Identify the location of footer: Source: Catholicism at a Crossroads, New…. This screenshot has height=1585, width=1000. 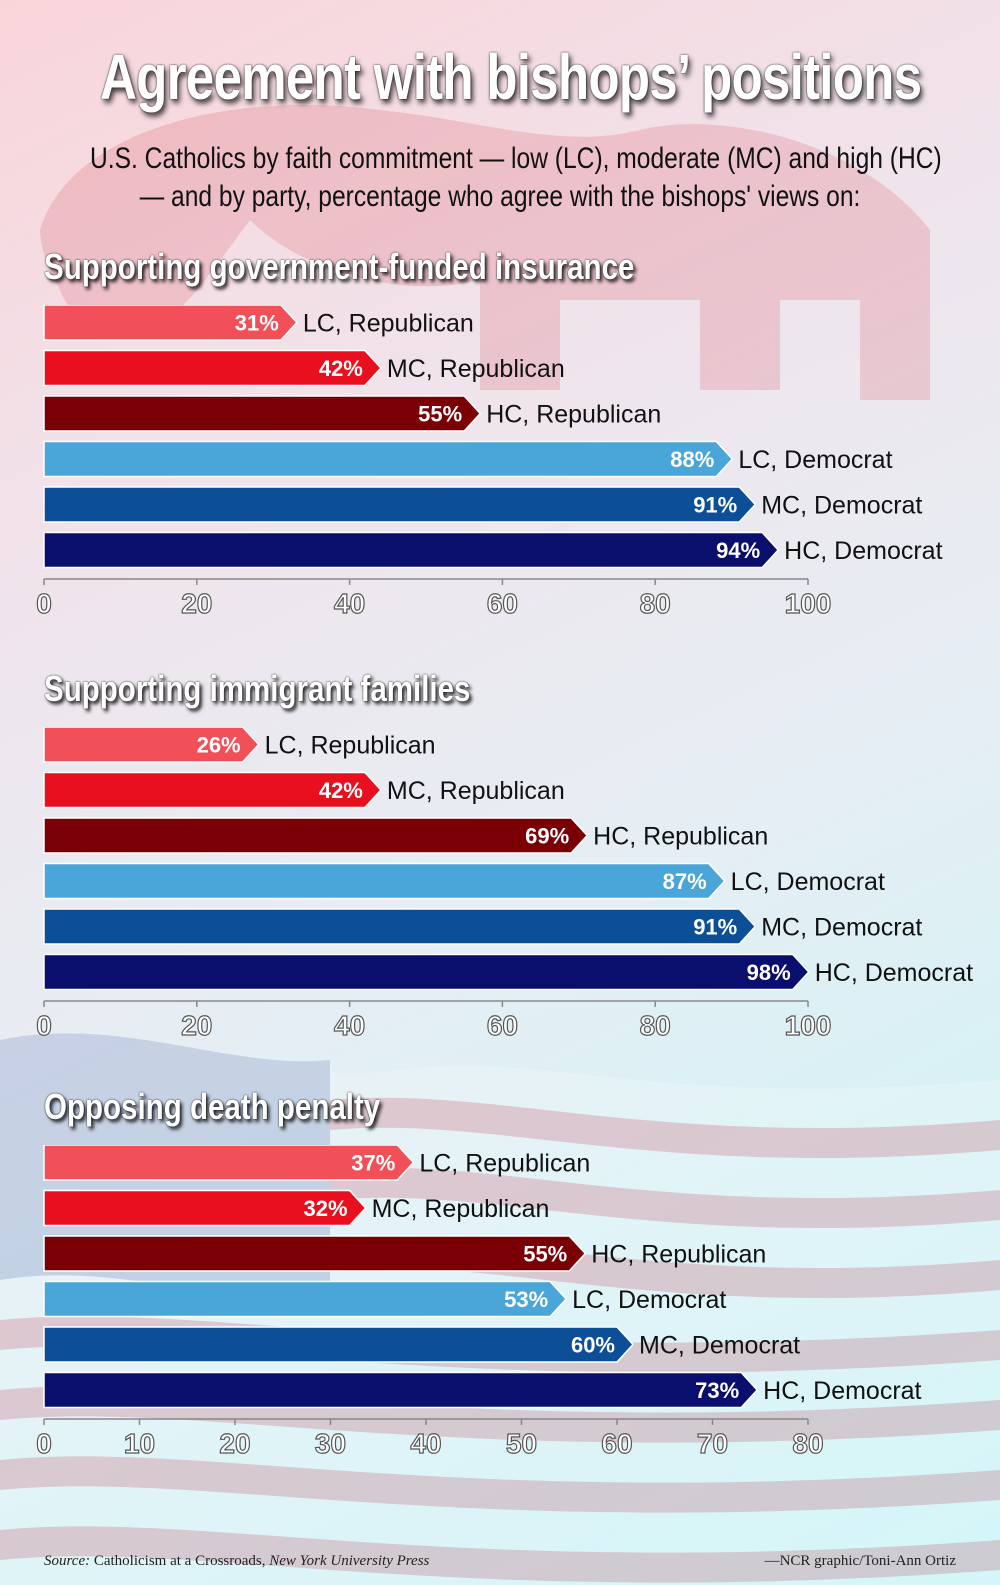
(500, 1561).